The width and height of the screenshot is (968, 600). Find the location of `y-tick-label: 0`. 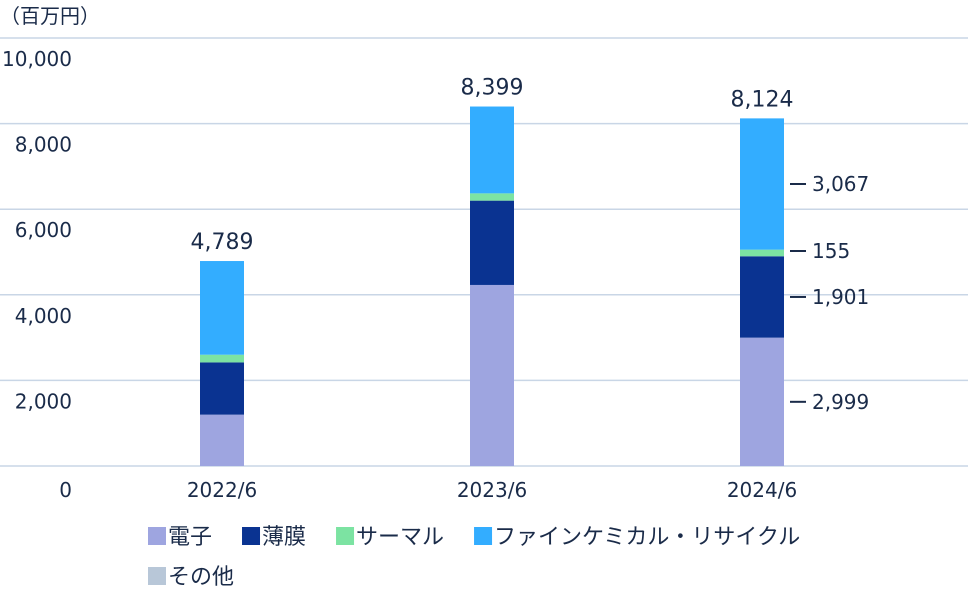

y-tick-label: 0 is located at coordinates (65, 490).